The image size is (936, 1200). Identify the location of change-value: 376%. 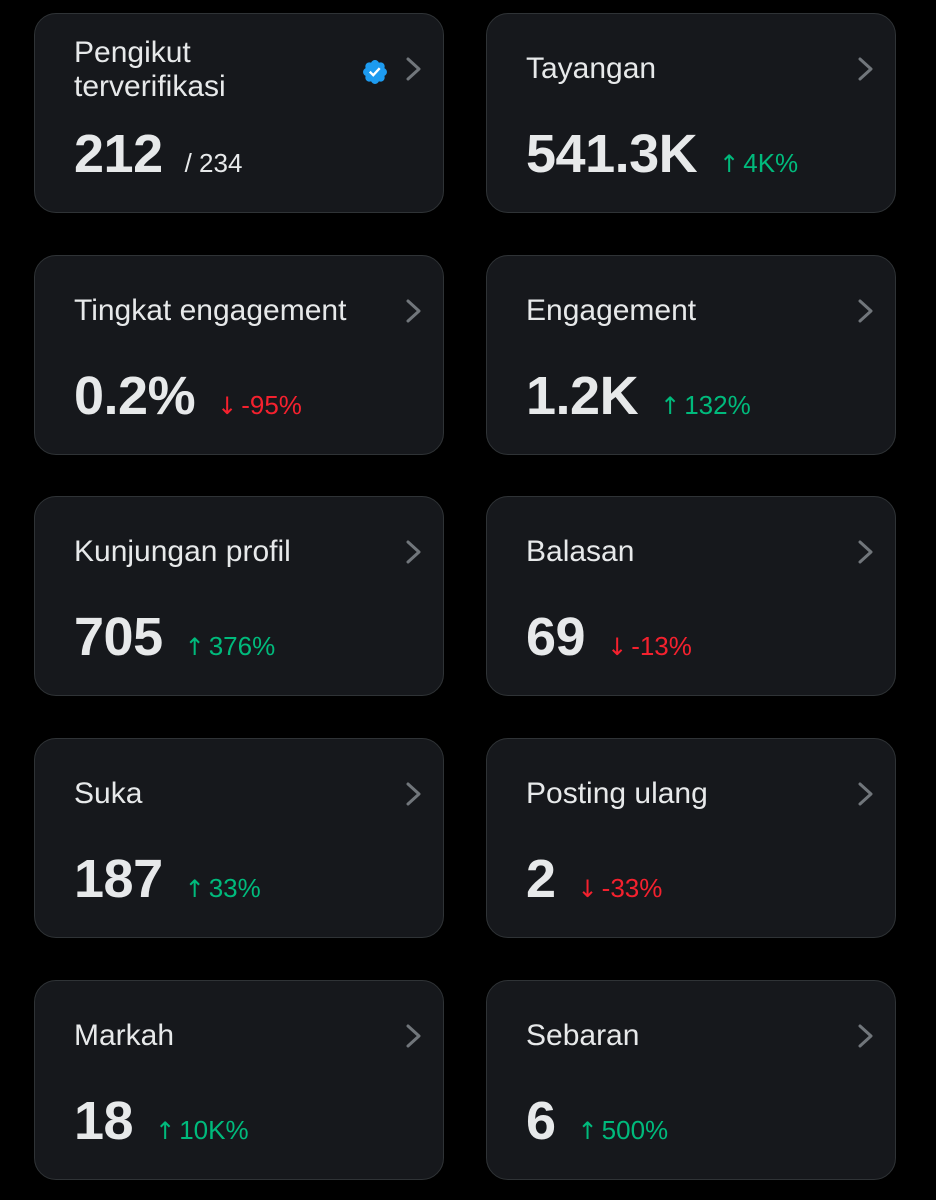
(242, 646).